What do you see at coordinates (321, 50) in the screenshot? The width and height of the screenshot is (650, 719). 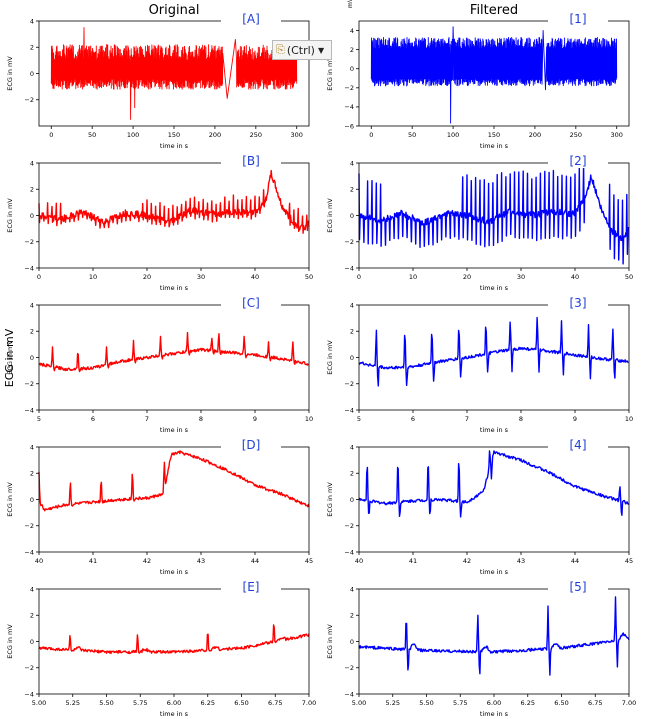 I see `chevron-down-icon: ▼` at bounding box center [321, 50].